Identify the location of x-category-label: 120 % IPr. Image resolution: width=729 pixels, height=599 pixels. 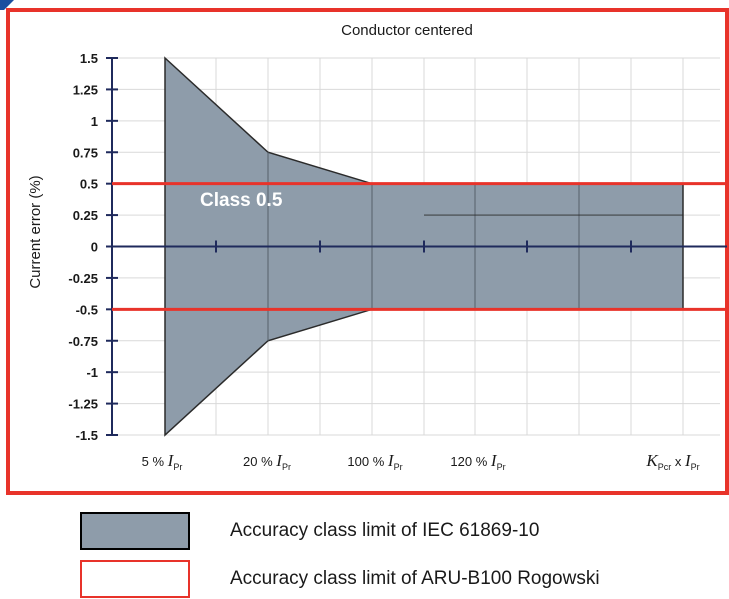
(477, 461).